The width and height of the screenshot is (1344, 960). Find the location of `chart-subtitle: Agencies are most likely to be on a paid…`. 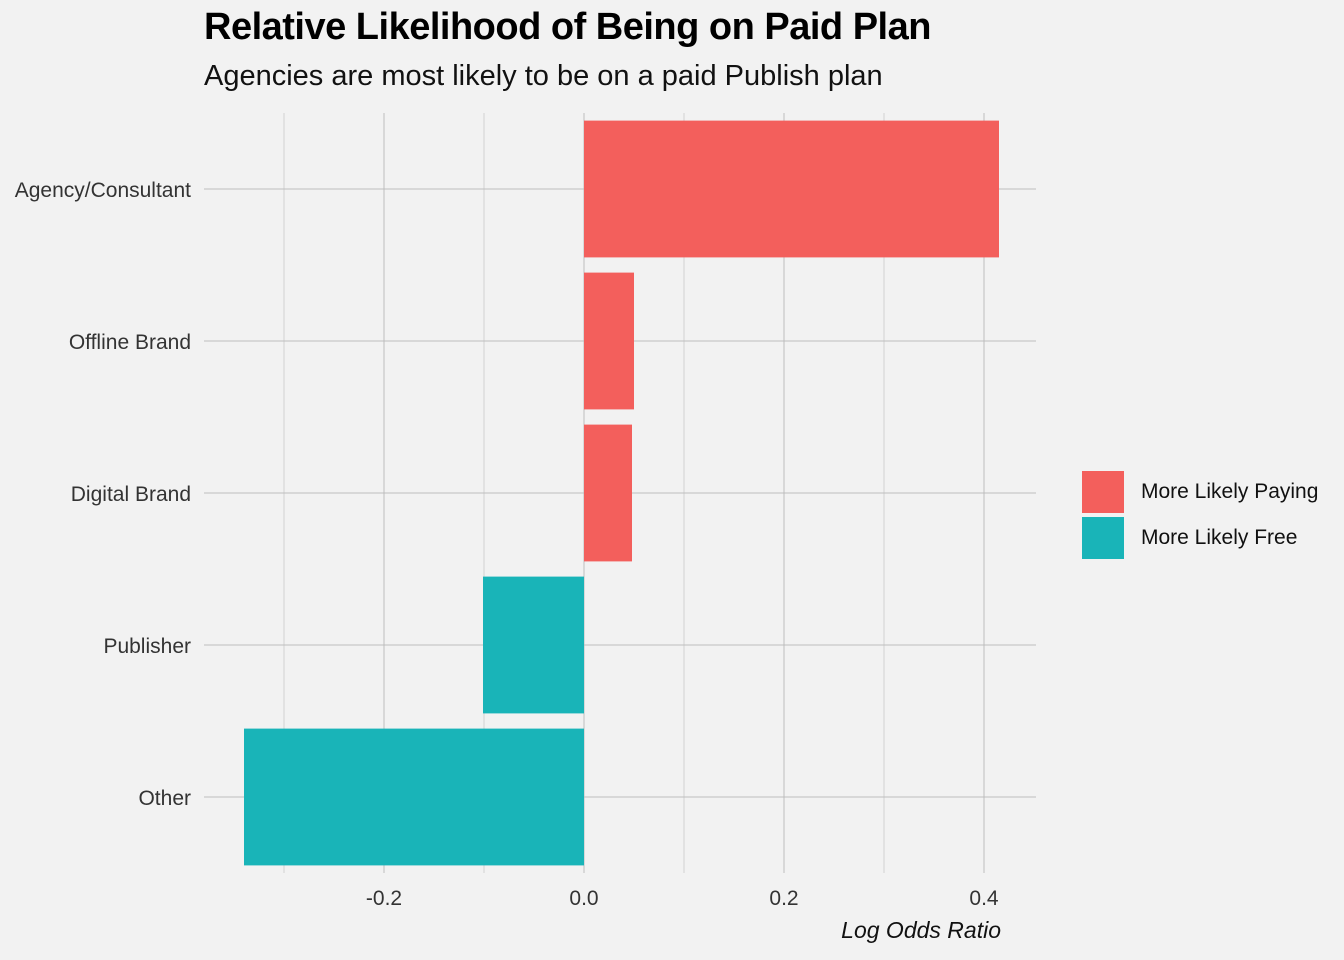

chart-subtitle: Agencies are most likely to be on a paid… is located at coordinates (543, 76).